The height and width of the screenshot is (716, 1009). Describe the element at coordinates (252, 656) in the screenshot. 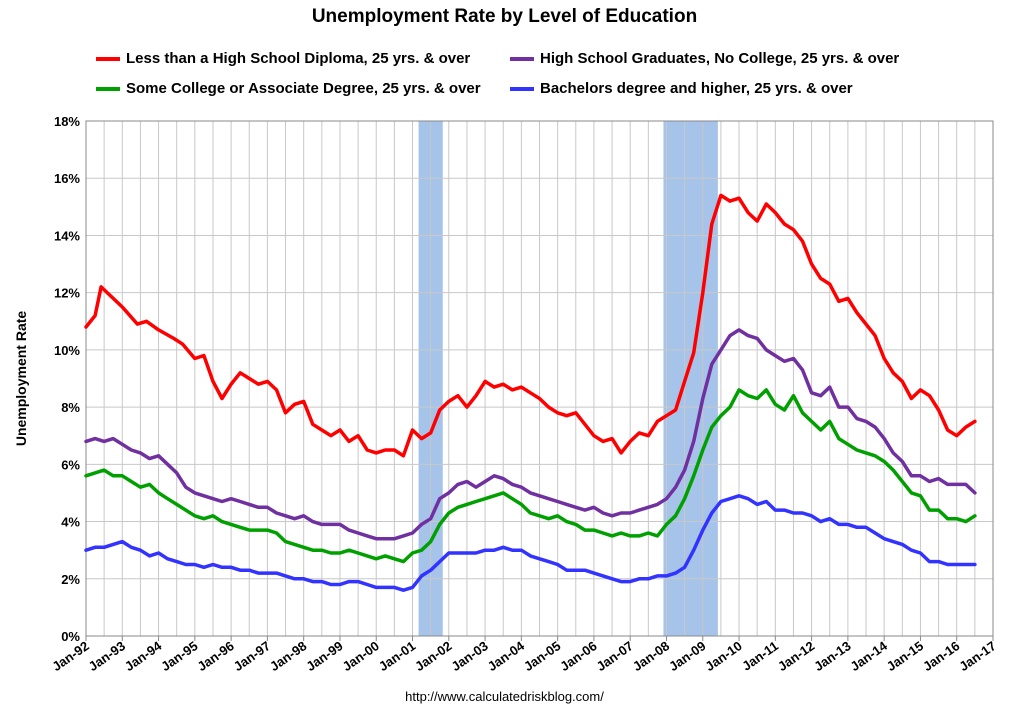

I see `x-tick-label: Jan-97` at that location.